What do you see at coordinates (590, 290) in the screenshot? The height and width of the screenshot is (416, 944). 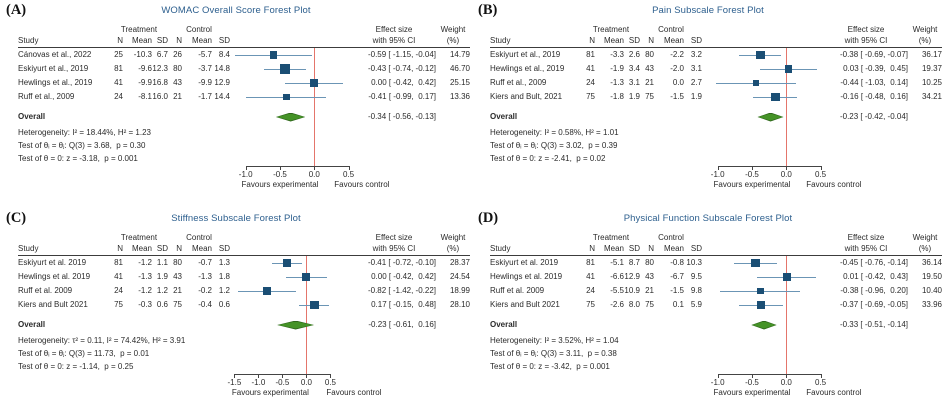 I see `treatment-n: 24` at bounding box center [590, 290].